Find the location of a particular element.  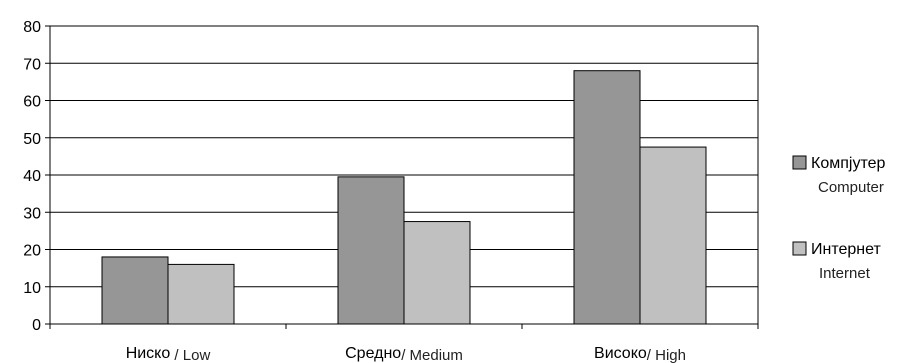

legend-swatch-internet is located at coordinates (799, 248).